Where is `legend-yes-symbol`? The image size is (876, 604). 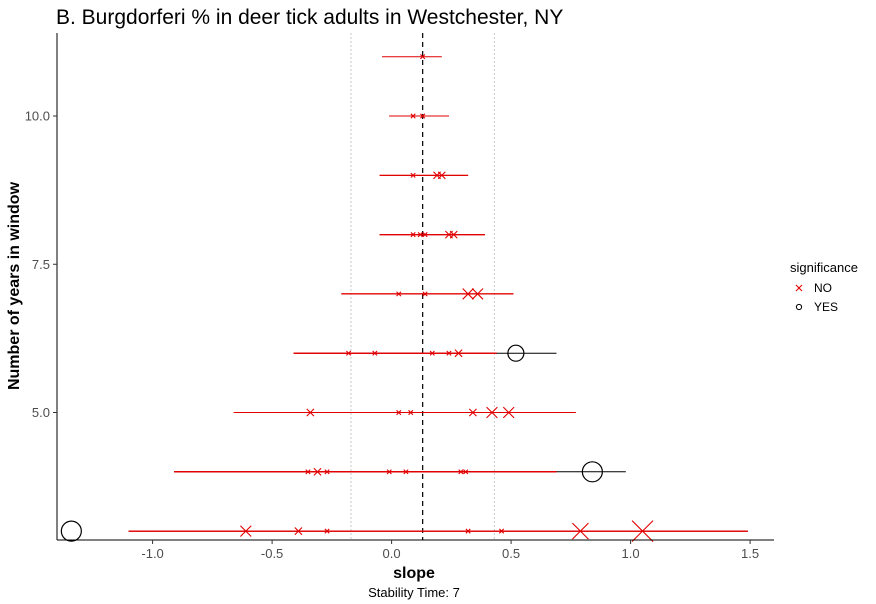 legend-yes-symbol is located at coordinates (799, 307).